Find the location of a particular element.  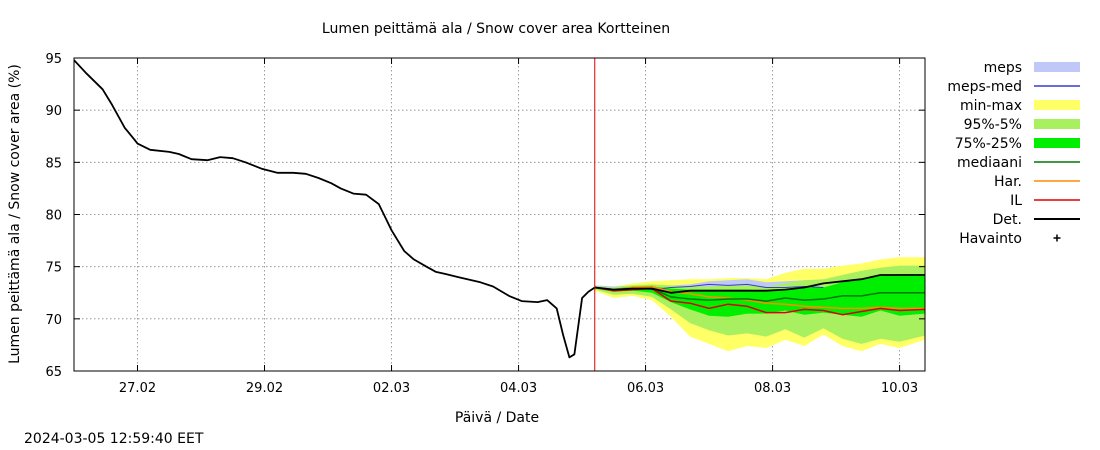

legend-label-det: Det. is located at coordinates (1007, 220).